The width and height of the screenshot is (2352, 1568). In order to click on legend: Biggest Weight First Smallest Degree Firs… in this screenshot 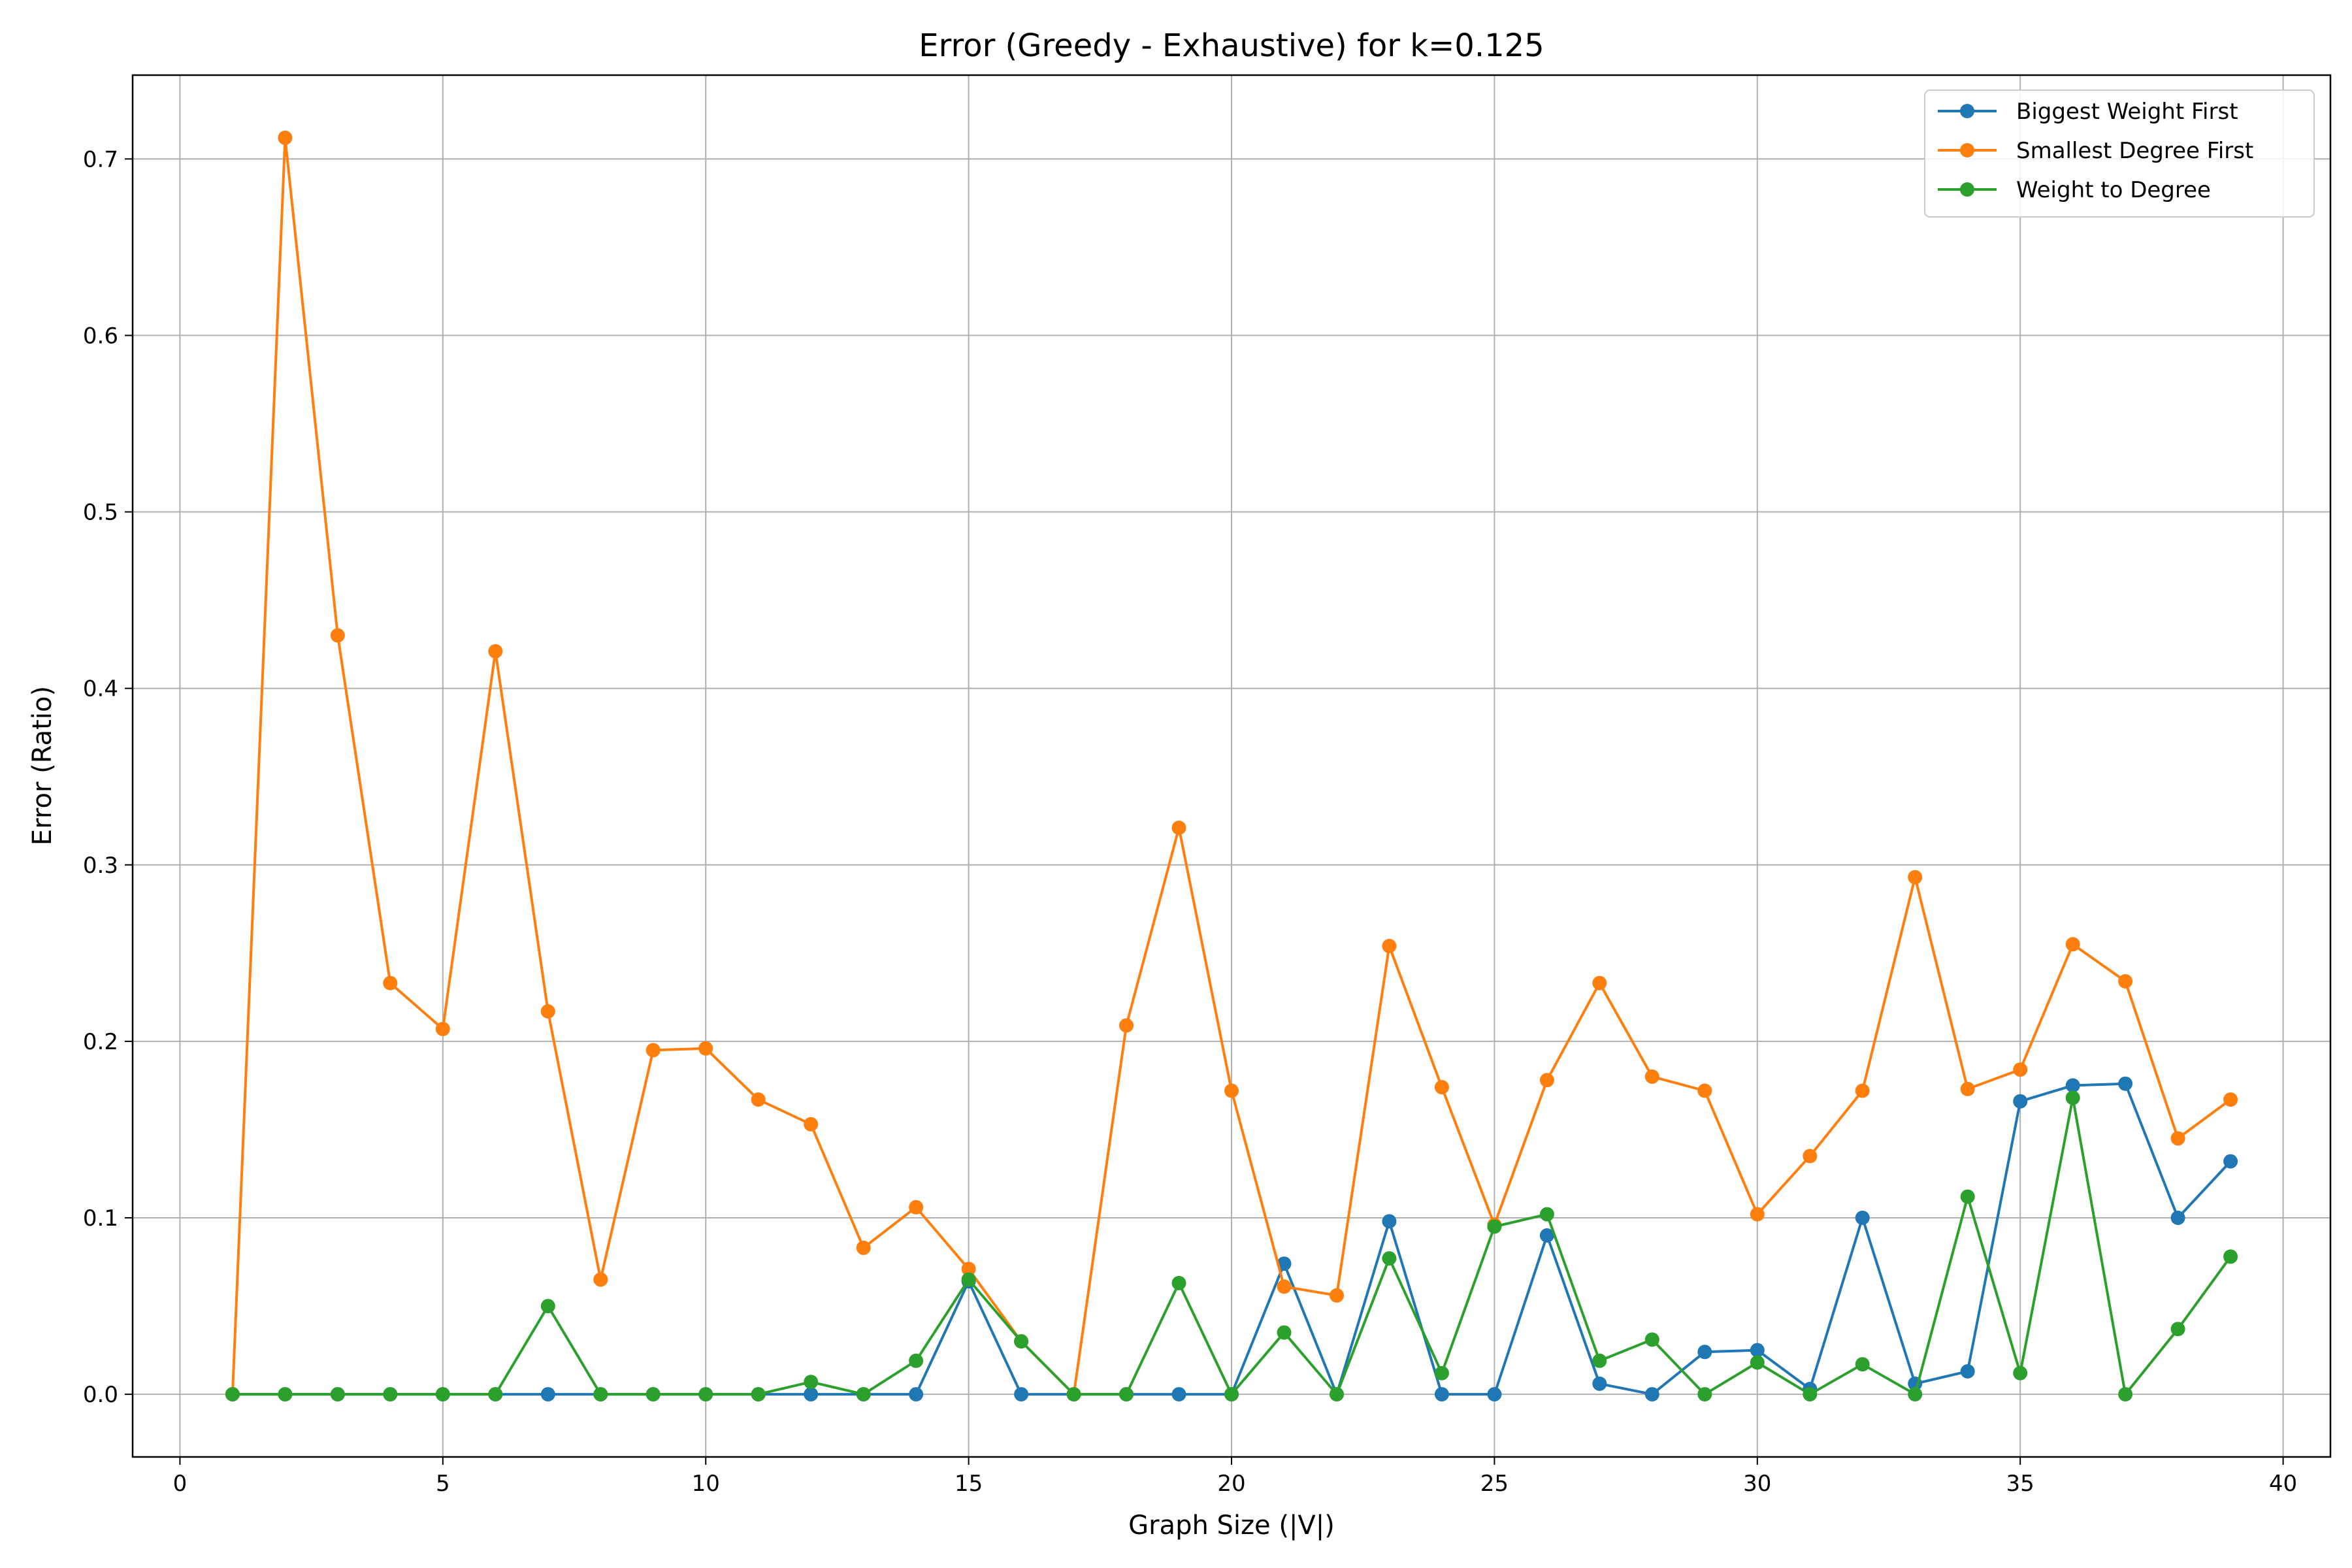, I will do `click(2119, 154)`.